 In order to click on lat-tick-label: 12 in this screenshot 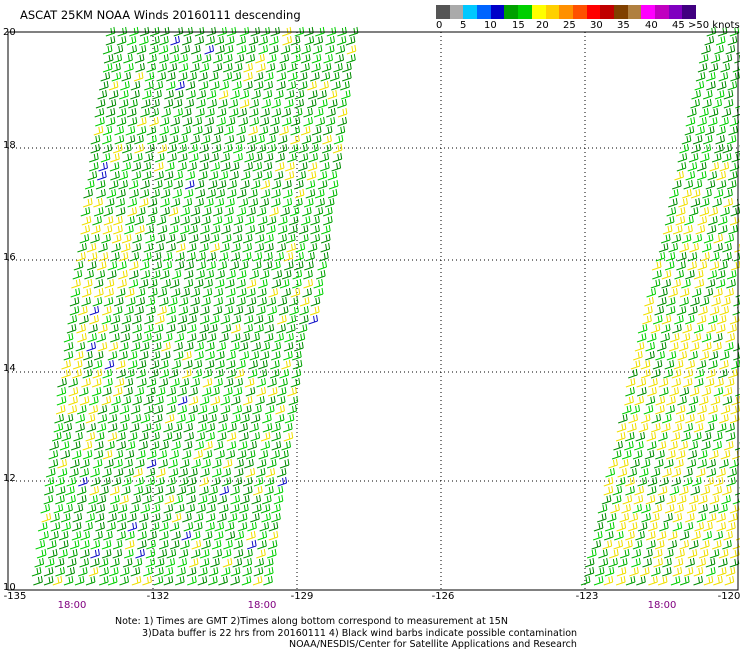, I will do `click(9, 478)`.